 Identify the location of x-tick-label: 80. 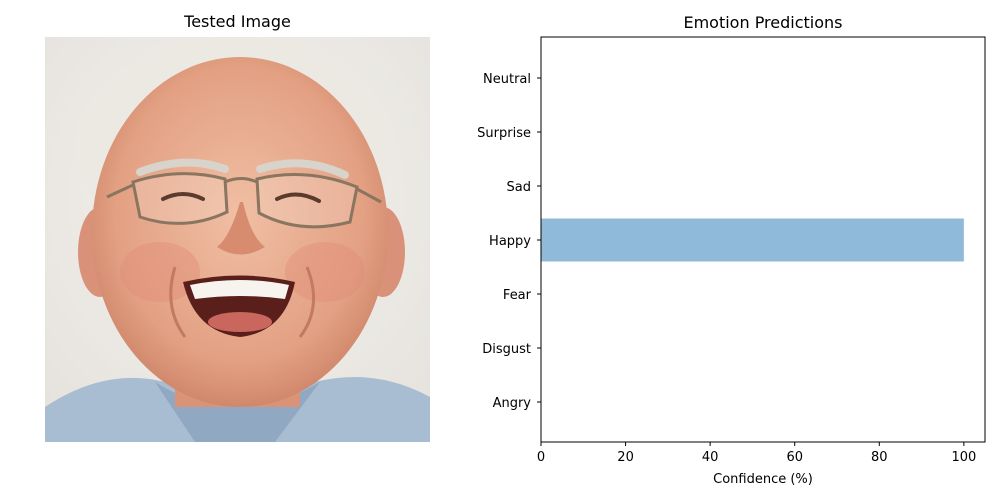
(879, 457).